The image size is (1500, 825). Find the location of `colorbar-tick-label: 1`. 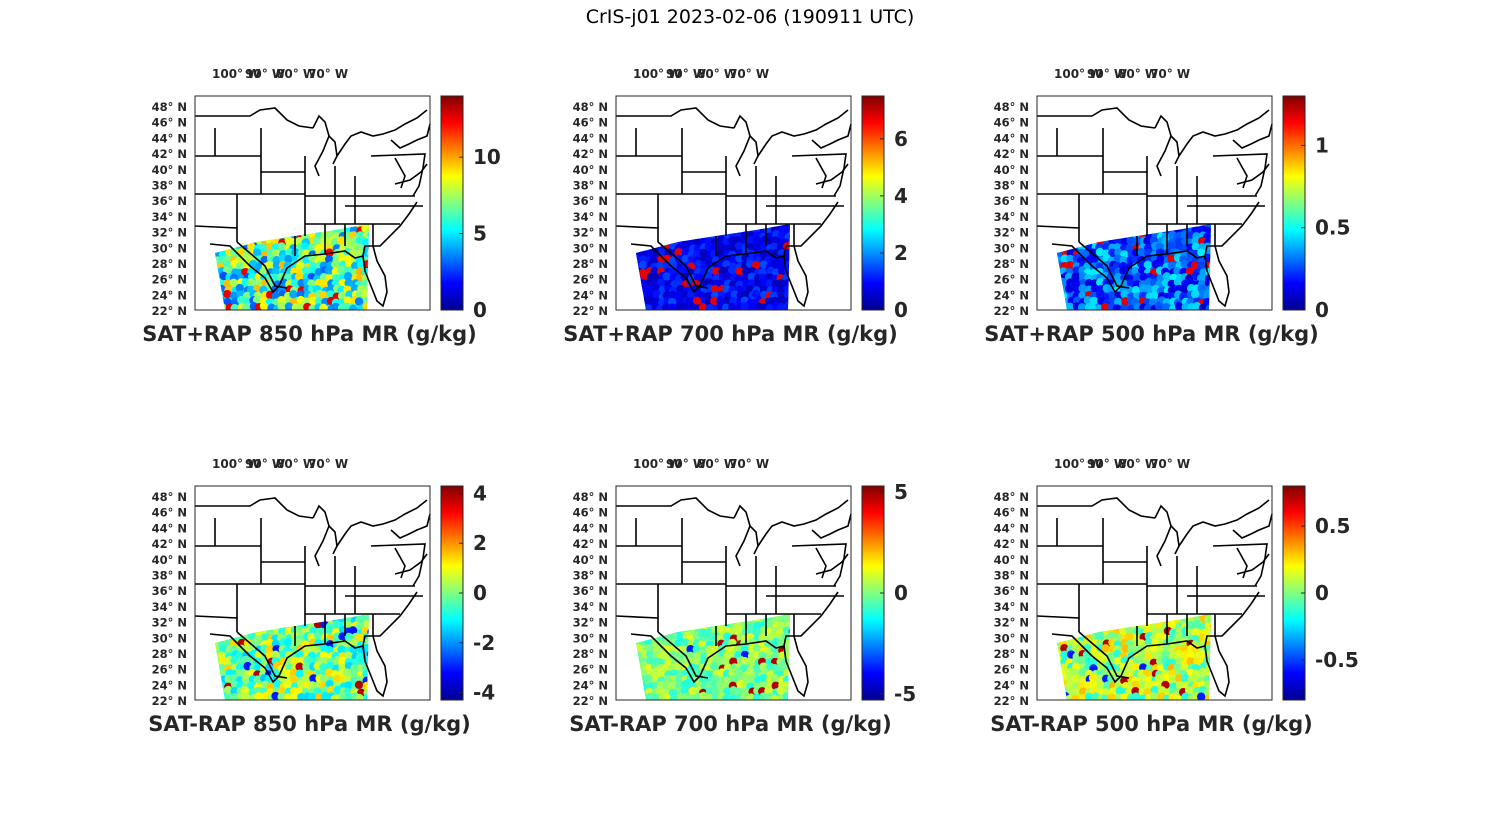

colorbar-tick-label: 1 is located at coordinates (1322, 145).